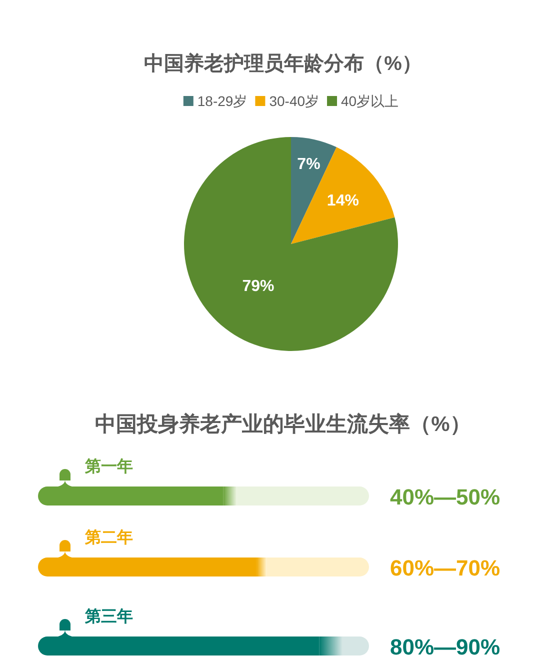  Describe the element at coordinates (445, 568) in the screenshot. I see `text: 60%—70%` at that location.